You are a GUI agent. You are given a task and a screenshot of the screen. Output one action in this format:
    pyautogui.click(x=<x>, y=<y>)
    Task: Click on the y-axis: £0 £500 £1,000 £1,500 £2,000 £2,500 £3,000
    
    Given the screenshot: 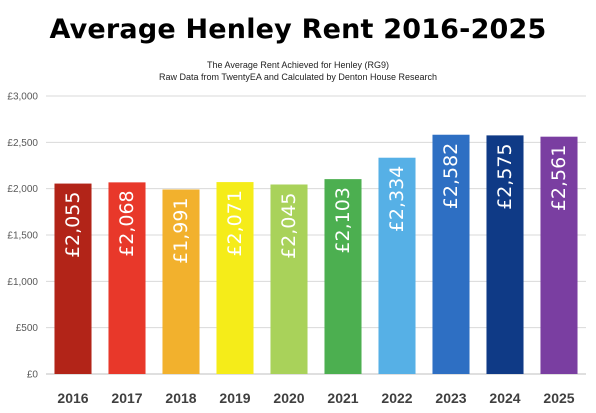 What is the action you would take?
    pyautogui.click(x=22, y=236)
    